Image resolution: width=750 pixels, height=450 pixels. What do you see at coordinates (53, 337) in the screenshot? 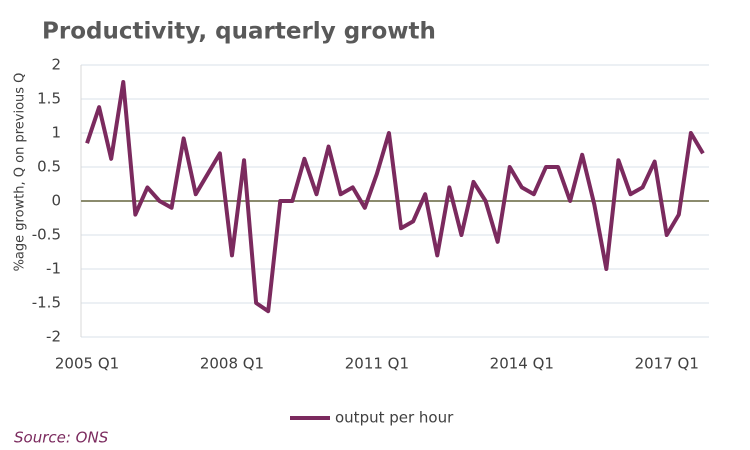
I see `y-tick-label: -2` at bounding box center [53, 337].